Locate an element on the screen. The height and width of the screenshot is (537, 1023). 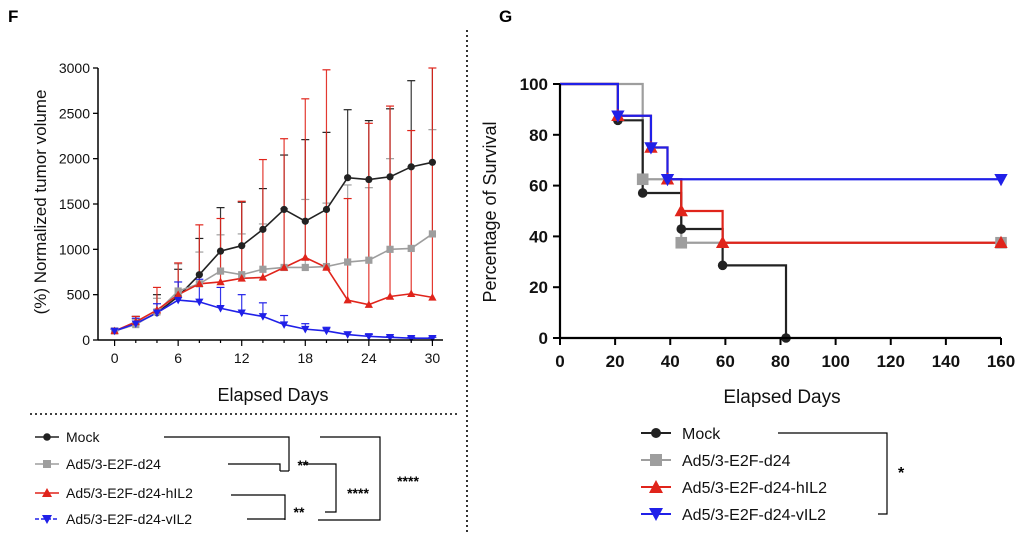
legend-g-e2f-label: Ad5/3-E2F-d24 is located at coordinates (736, 461).